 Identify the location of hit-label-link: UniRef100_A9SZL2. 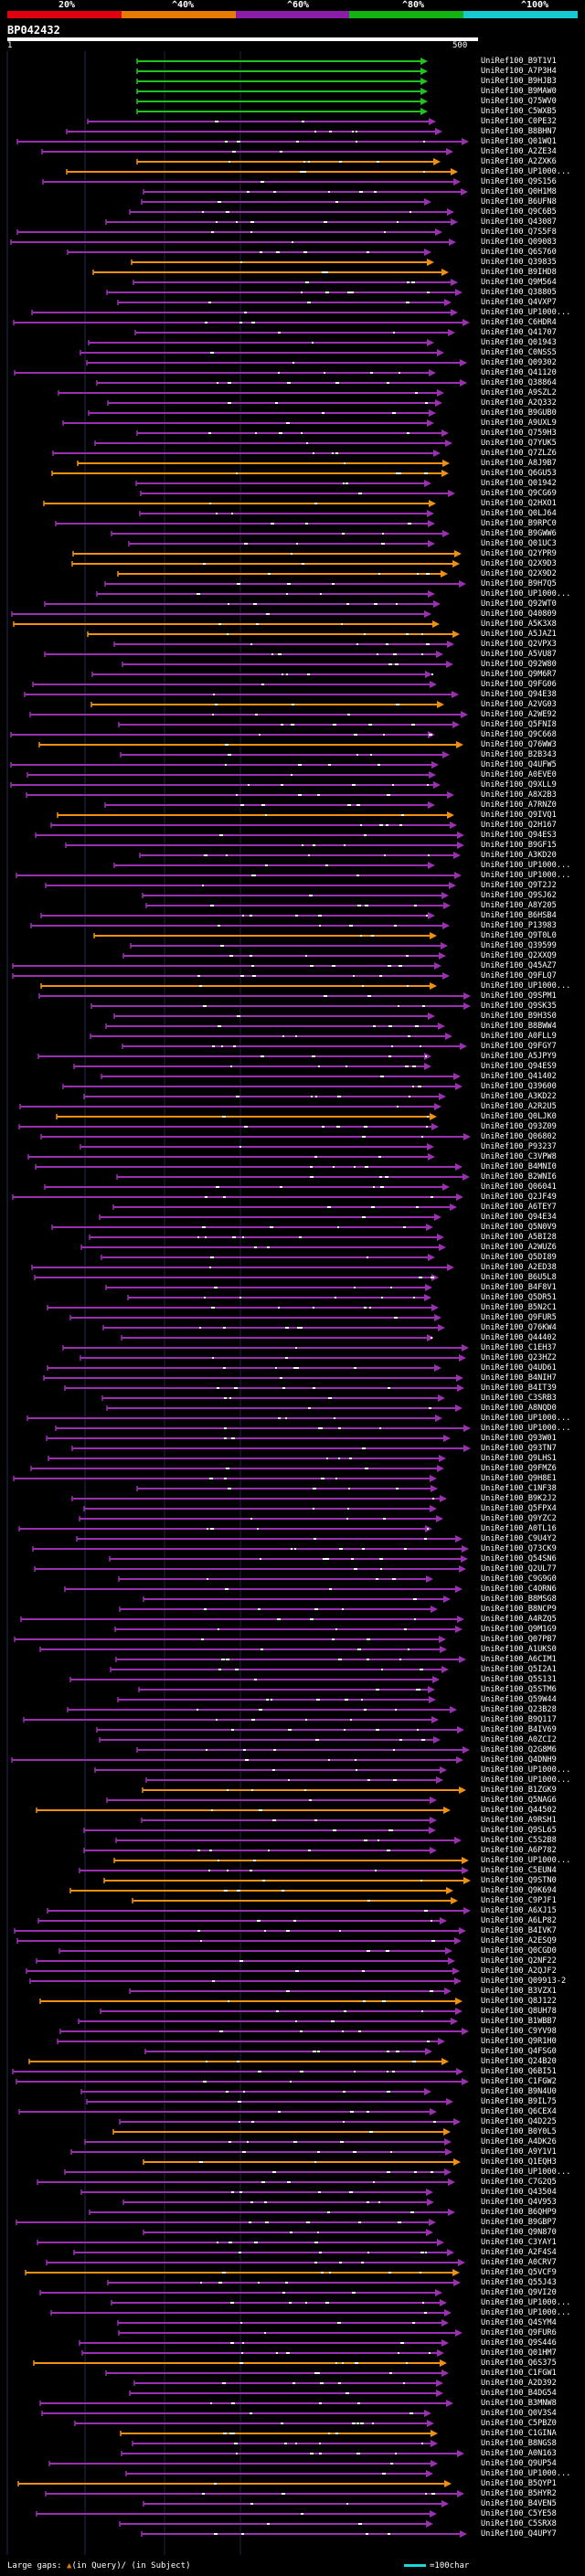
(519, 393).